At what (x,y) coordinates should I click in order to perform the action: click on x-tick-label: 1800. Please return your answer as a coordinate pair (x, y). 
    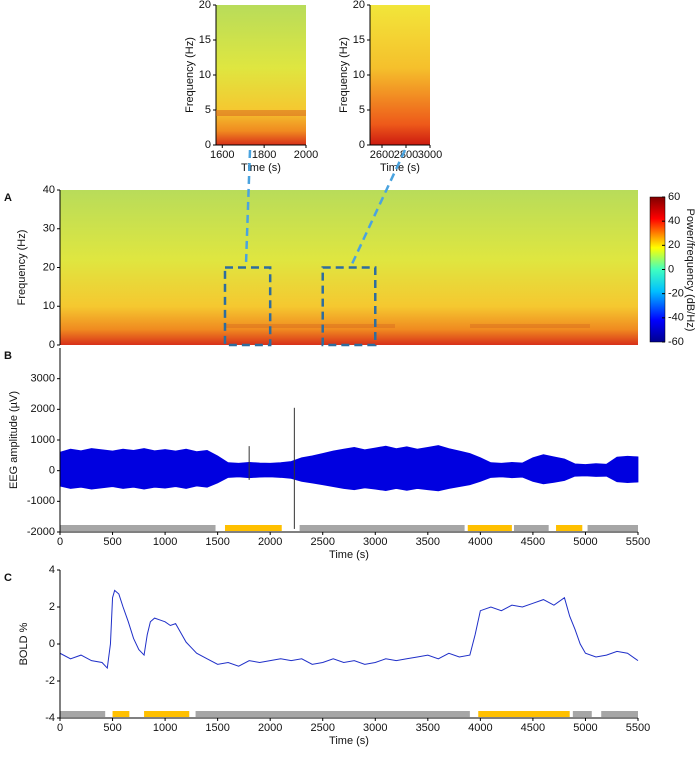
    Looking at the image, I should click on (264, 155).